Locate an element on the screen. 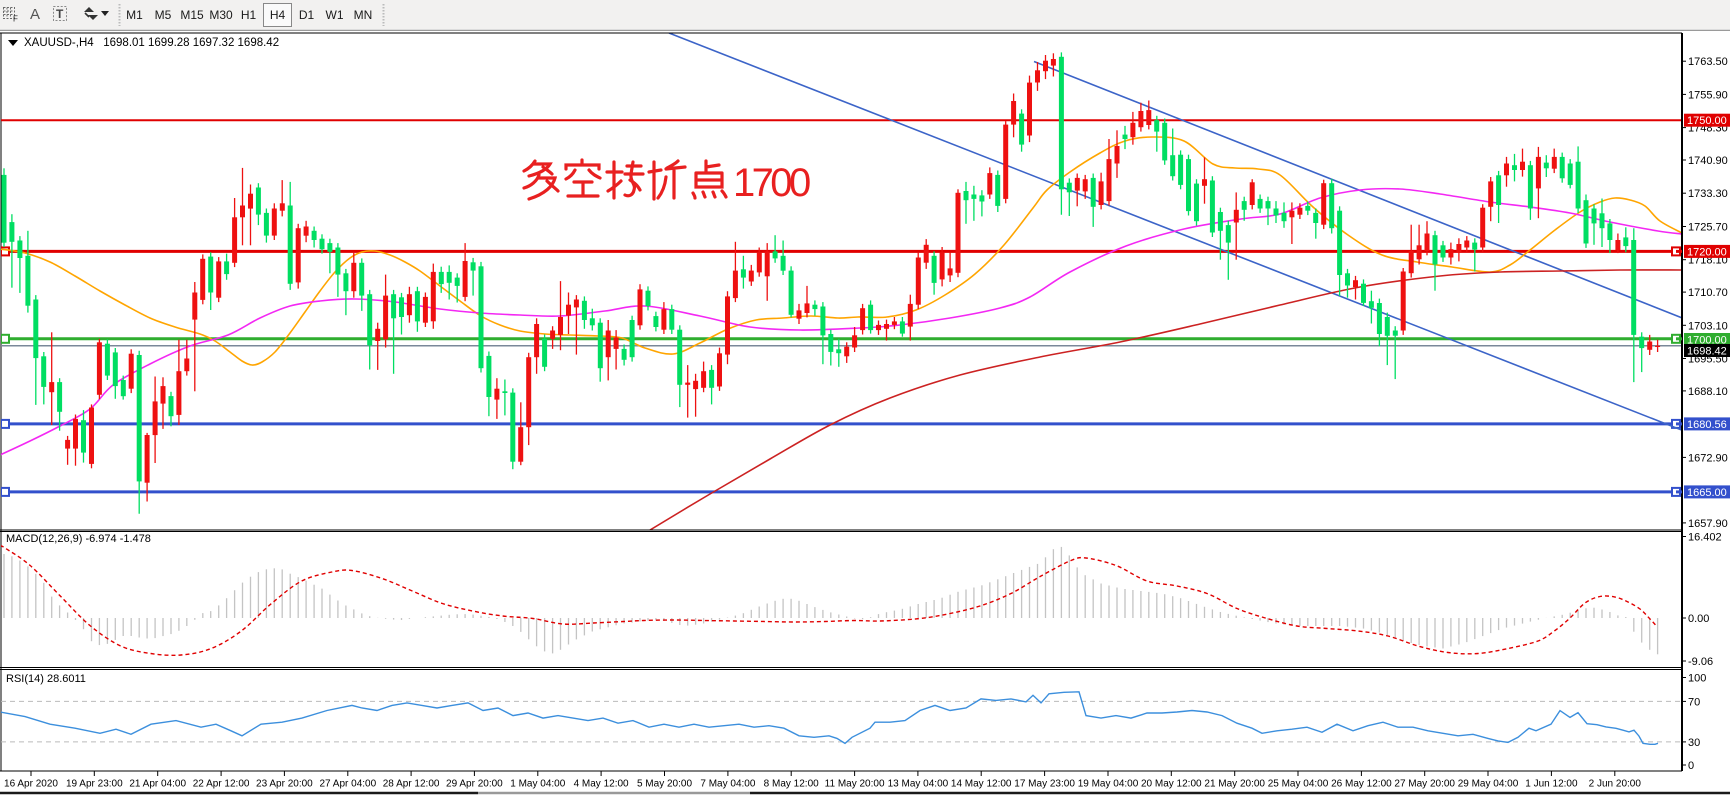 The height and width of the screenshot is (796, 1730). svg-text: 21 May 20:00 is located at coordinates (1234, 784).